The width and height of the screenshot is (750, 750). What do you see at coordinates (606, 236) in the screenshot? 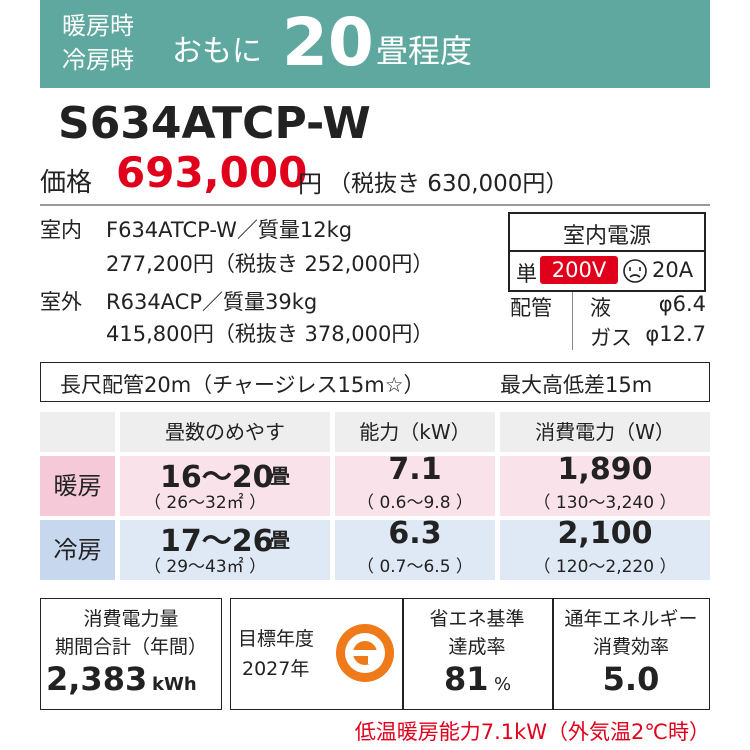
I see `power-title: 室内電源` at bounding box center [606, 236].